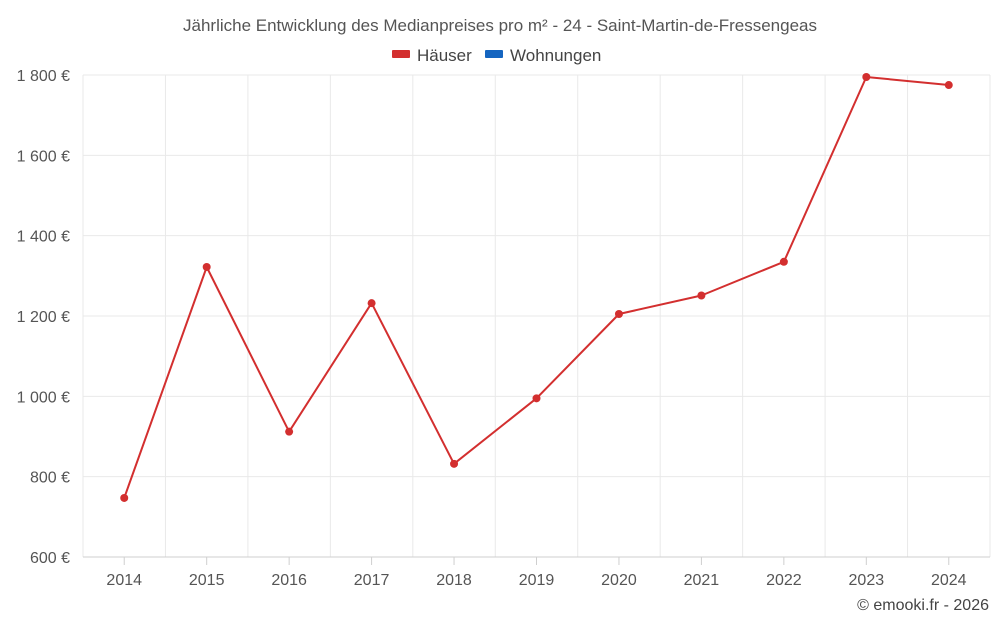 This screenshot has height=625, width=1000. I want to click on x-tick-label: 2021, so click(702, 580).